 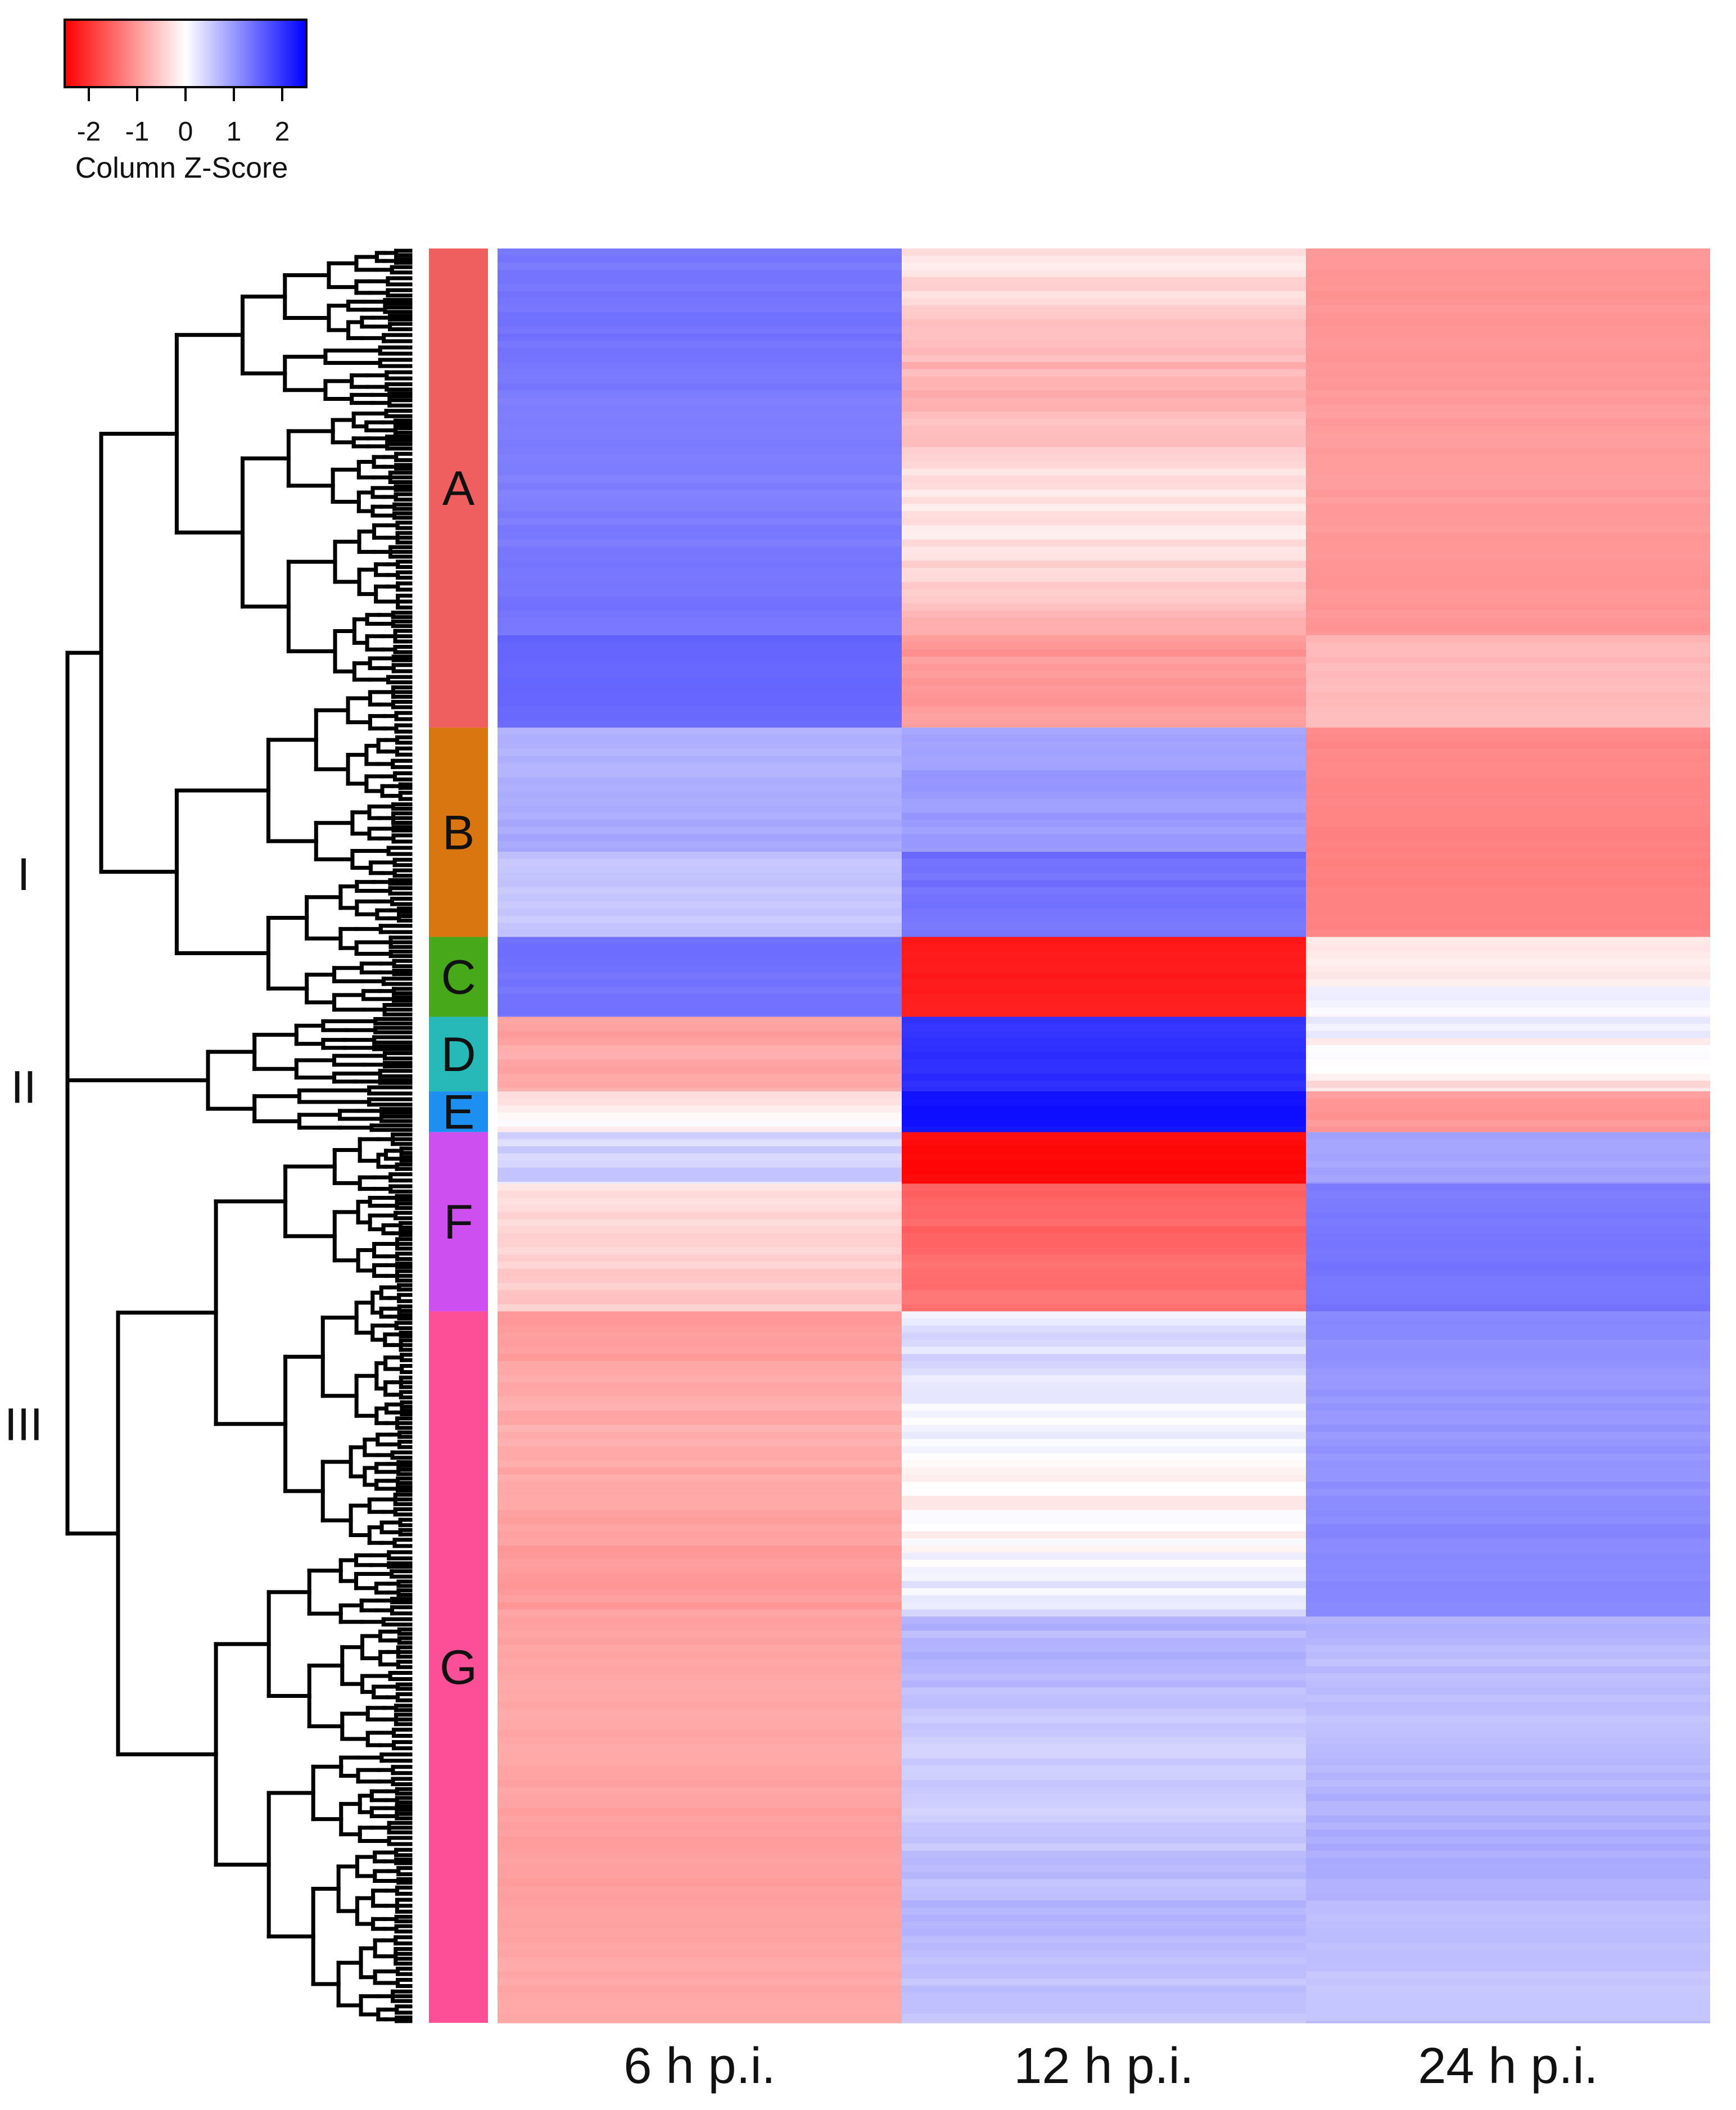 I want to click on cluster-label-b: B, so click(x=458, y=833).